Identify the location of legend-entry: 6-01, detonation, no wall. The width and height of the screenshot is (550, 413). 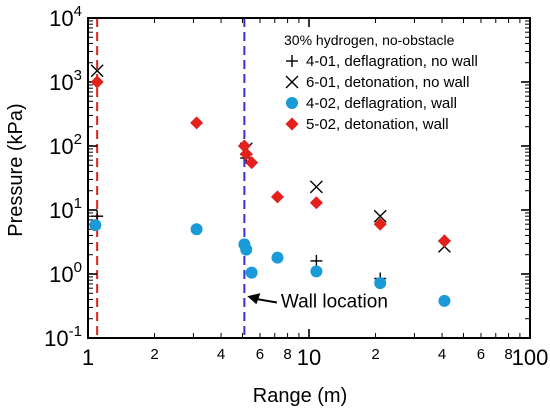
(387, 82).